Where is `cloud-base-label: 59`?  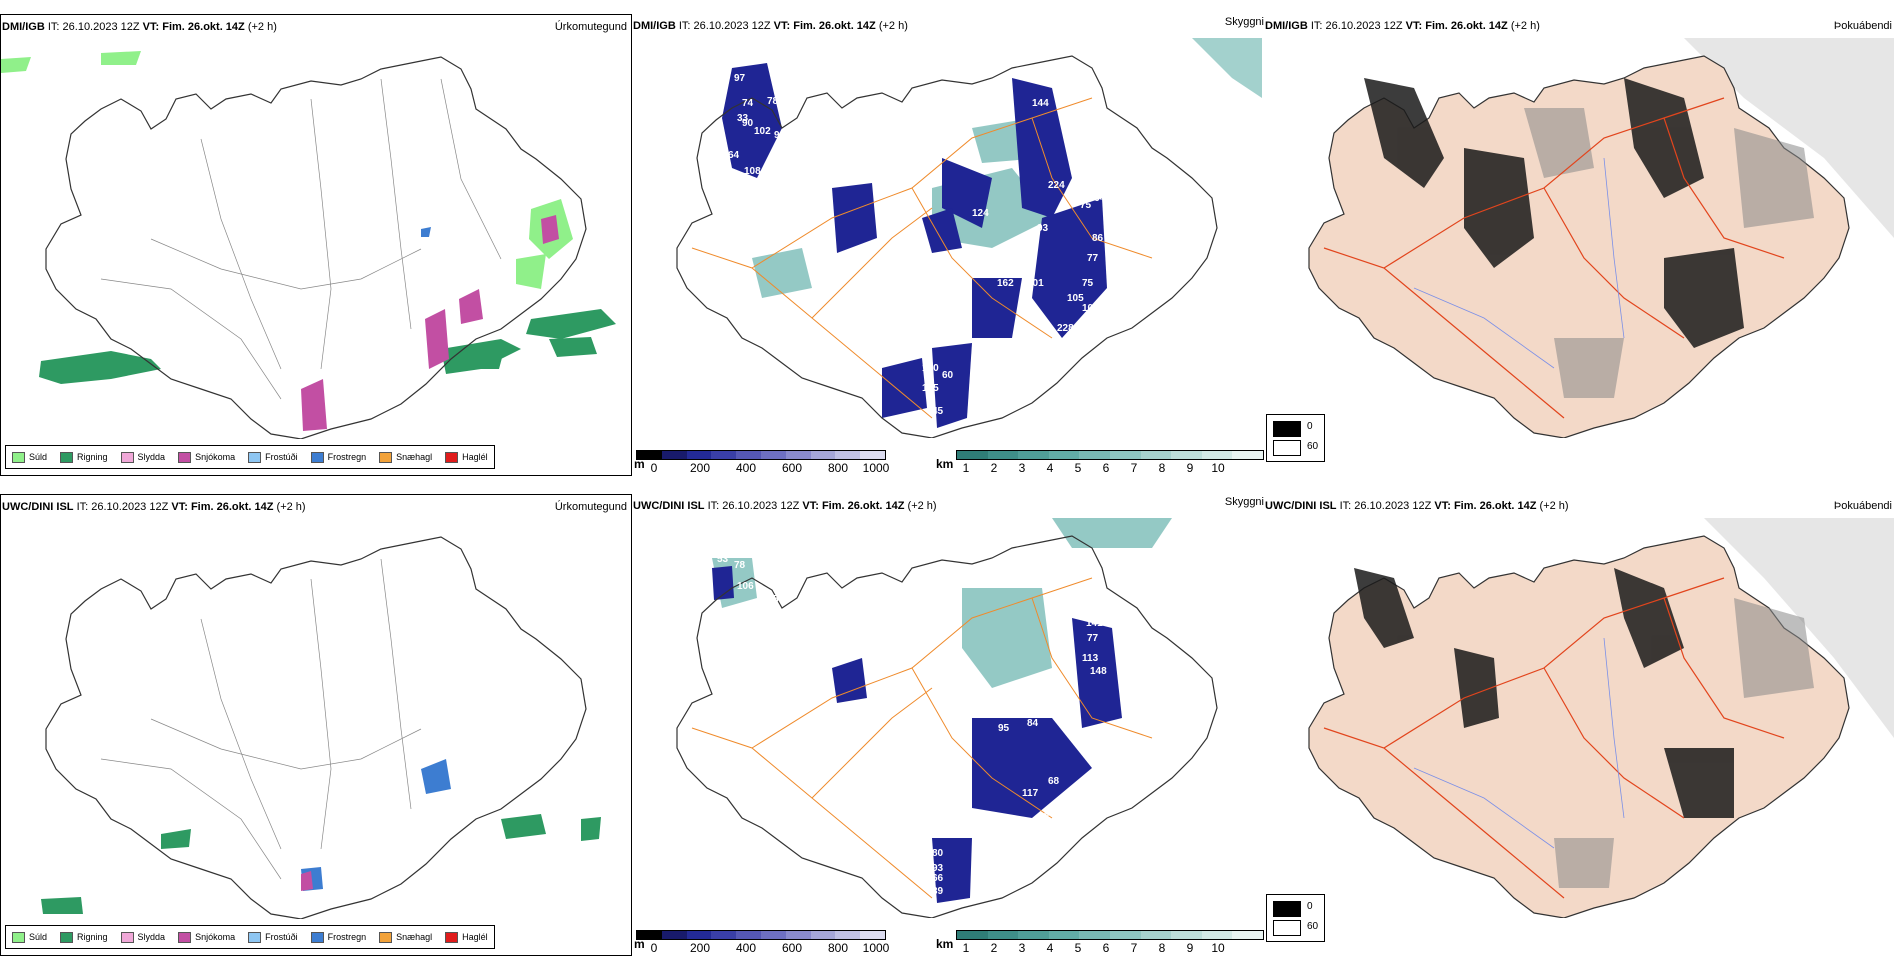
cloud-base-label: 59 is located at coordinates (1088, 138).